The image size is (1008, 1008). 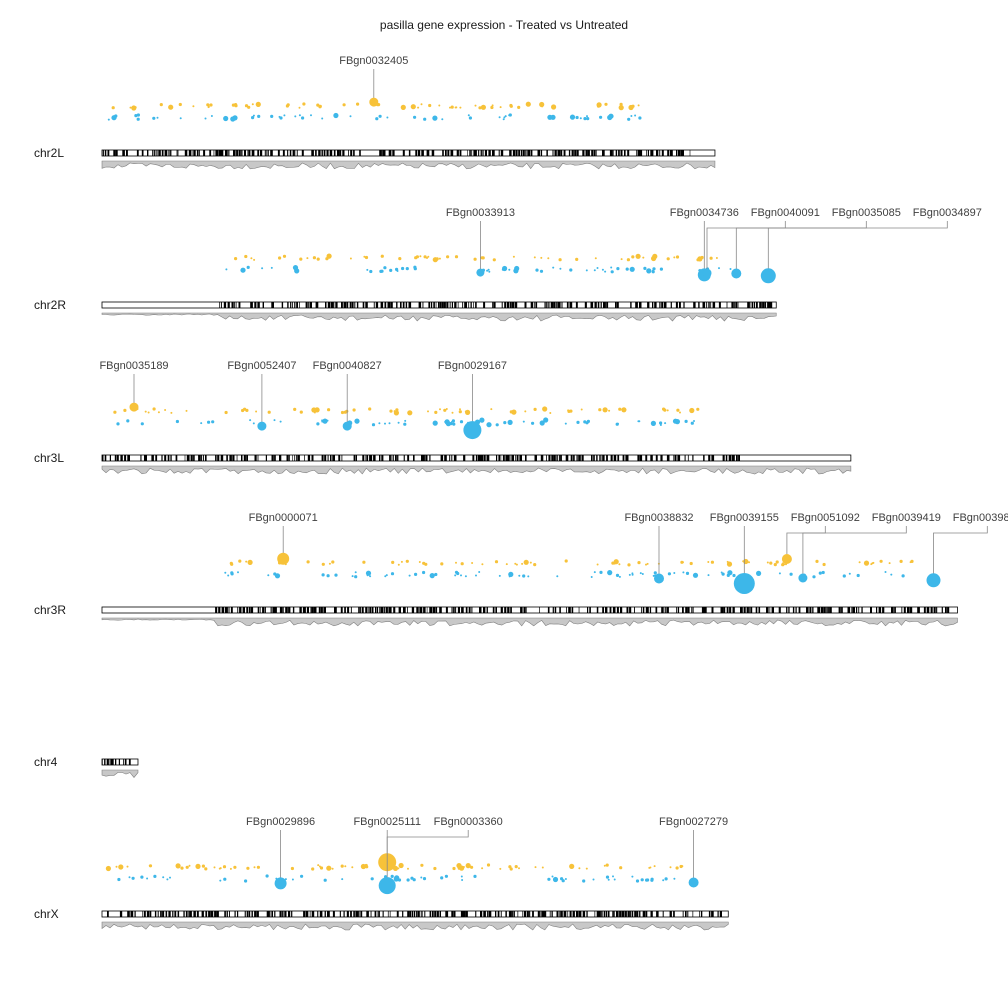 I want to click on gene-label: FBgn0003360, so click(x=468, y=822).